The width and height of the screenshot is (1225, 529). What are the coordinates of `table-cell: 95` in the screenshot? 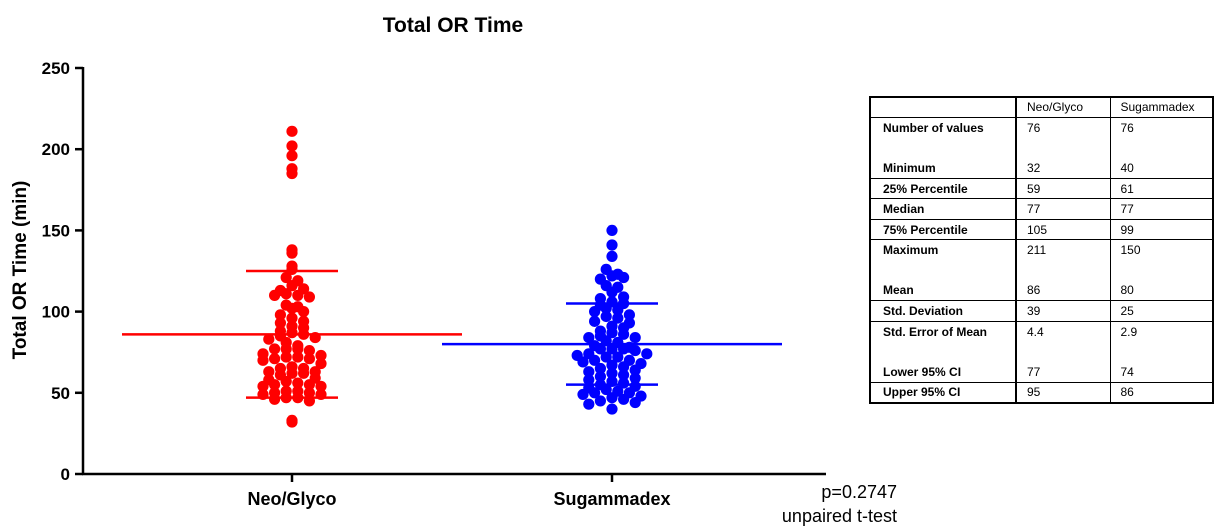 It's located at (1063, 392).